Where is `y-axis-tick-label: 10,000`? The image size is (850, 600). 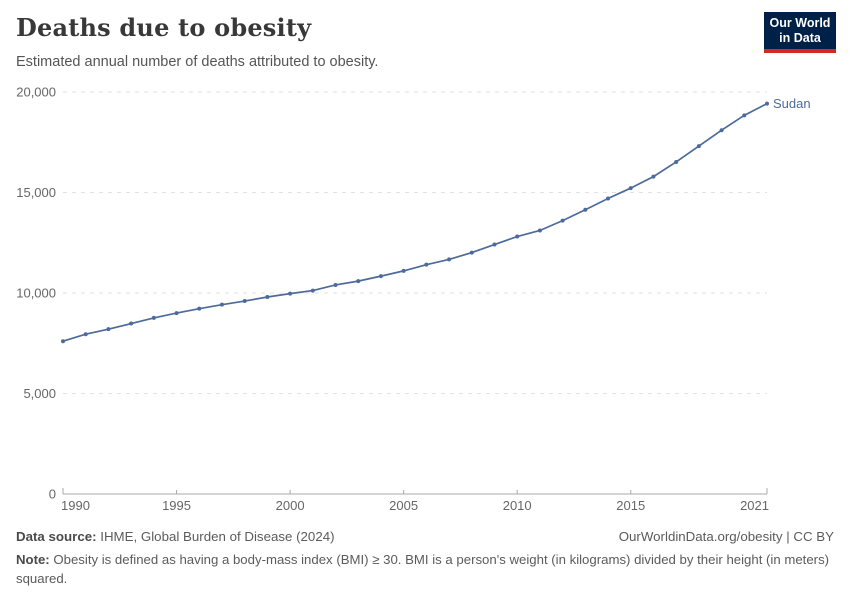 y-axis-tick-label: 10,000 is located at coordinates (36, 293).